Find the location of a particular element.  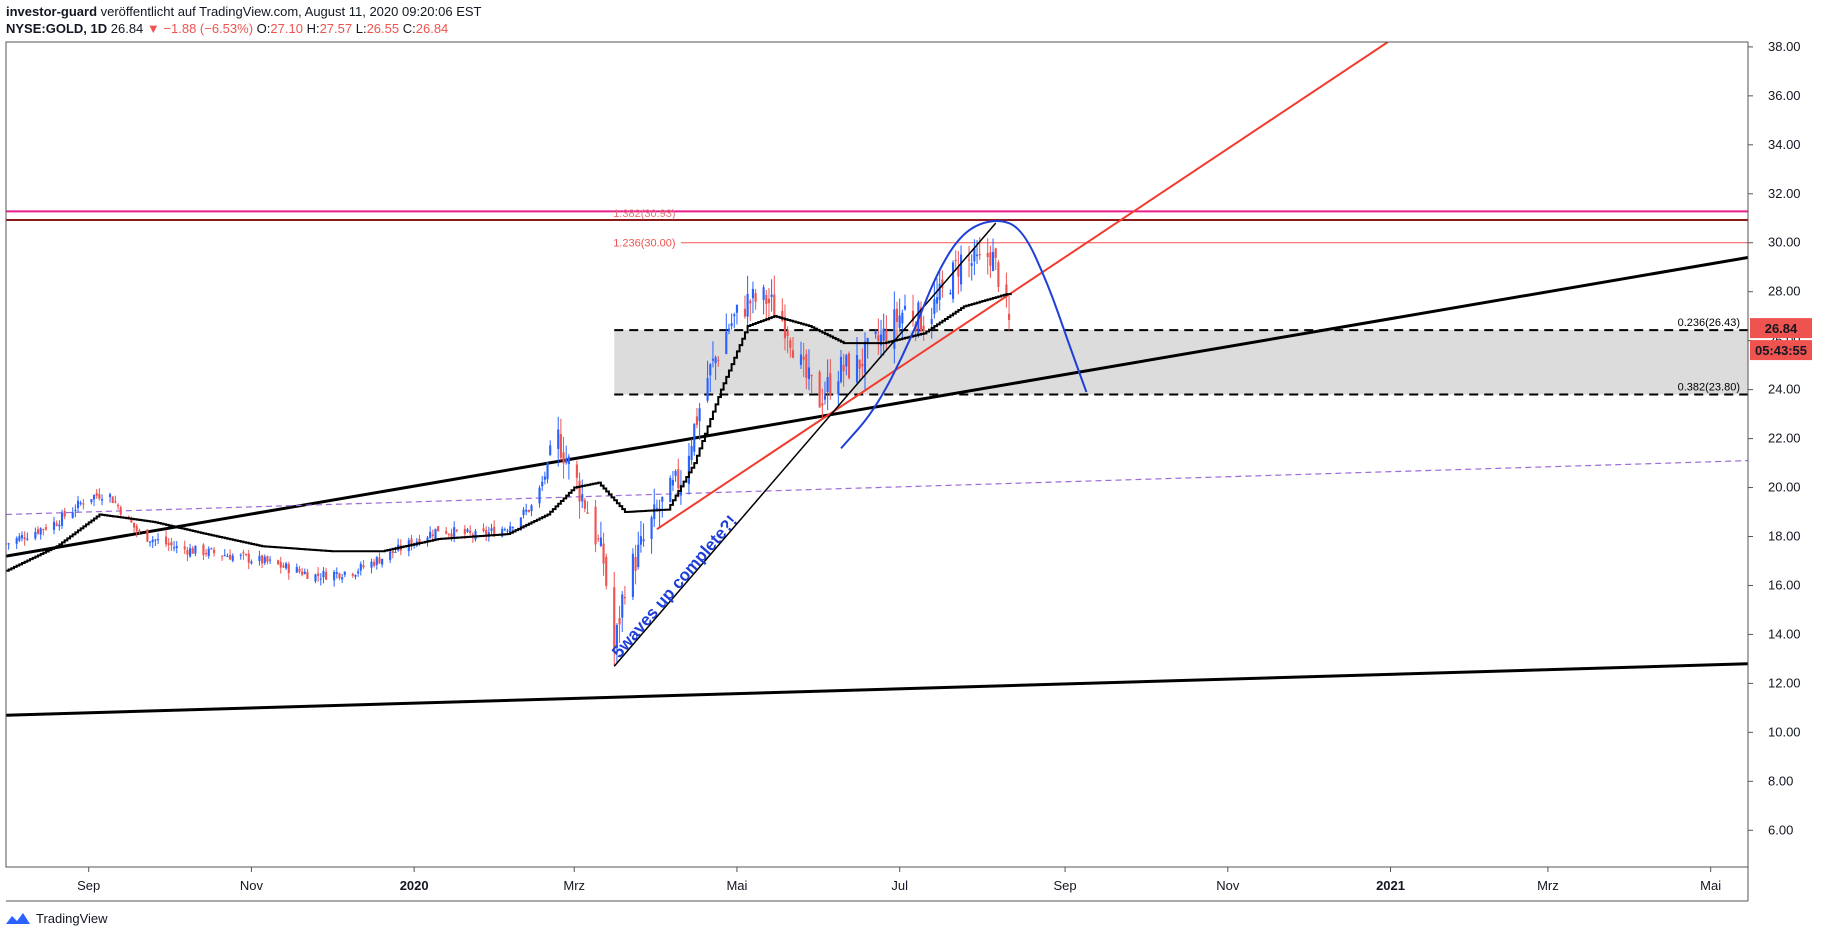

fib-label: 0.236(26.43) is located at coordinates (1709, 323).